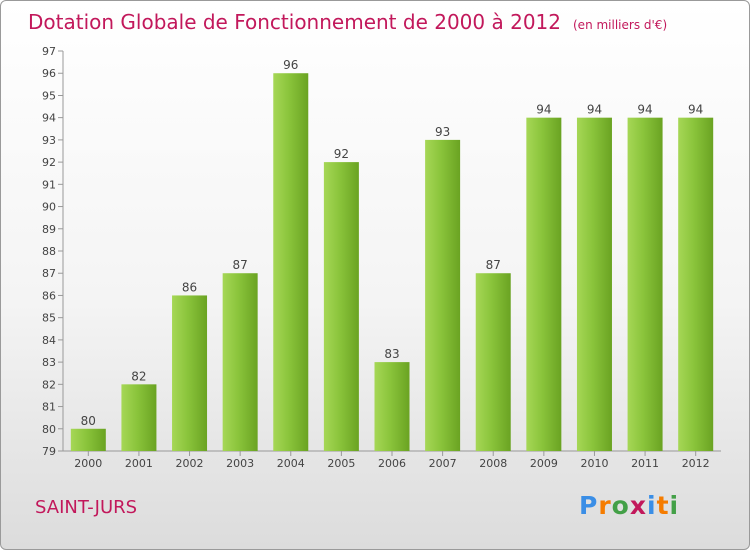  What do you see at coordinates (49, 162) in the screenshot?
I see `y-tick-label: 92` at bounding box center [49, 162].